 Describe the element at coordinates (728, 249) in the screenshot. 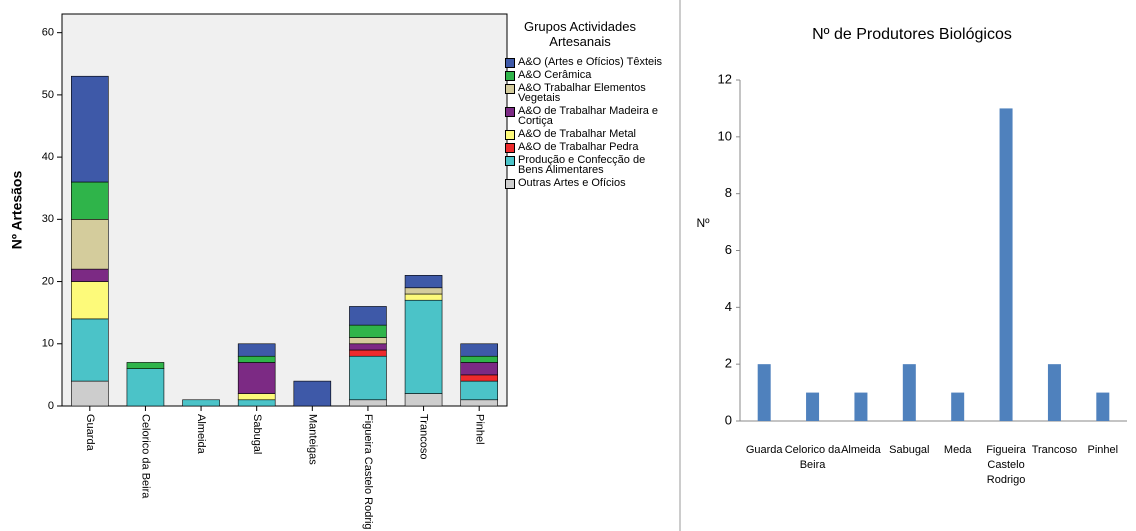

I see `y-tick-label: 6` at that location.